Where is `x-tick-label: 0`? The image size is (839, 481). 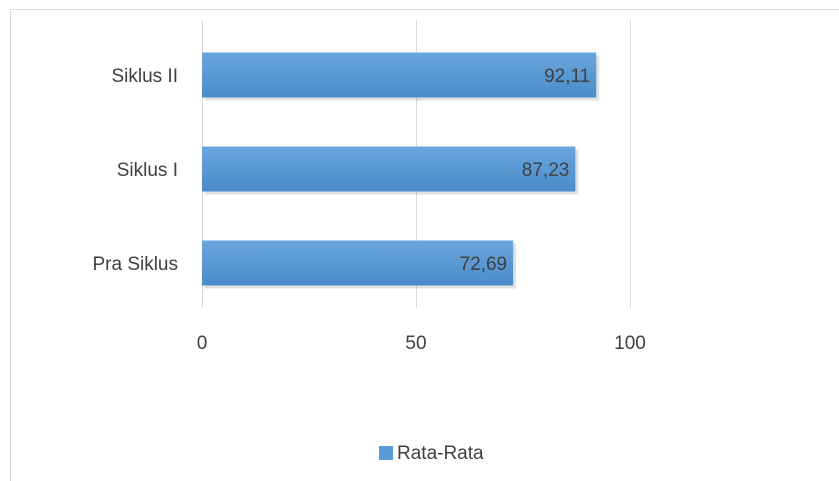
x-tick-label: 0 is located at coordinates (202, 343).